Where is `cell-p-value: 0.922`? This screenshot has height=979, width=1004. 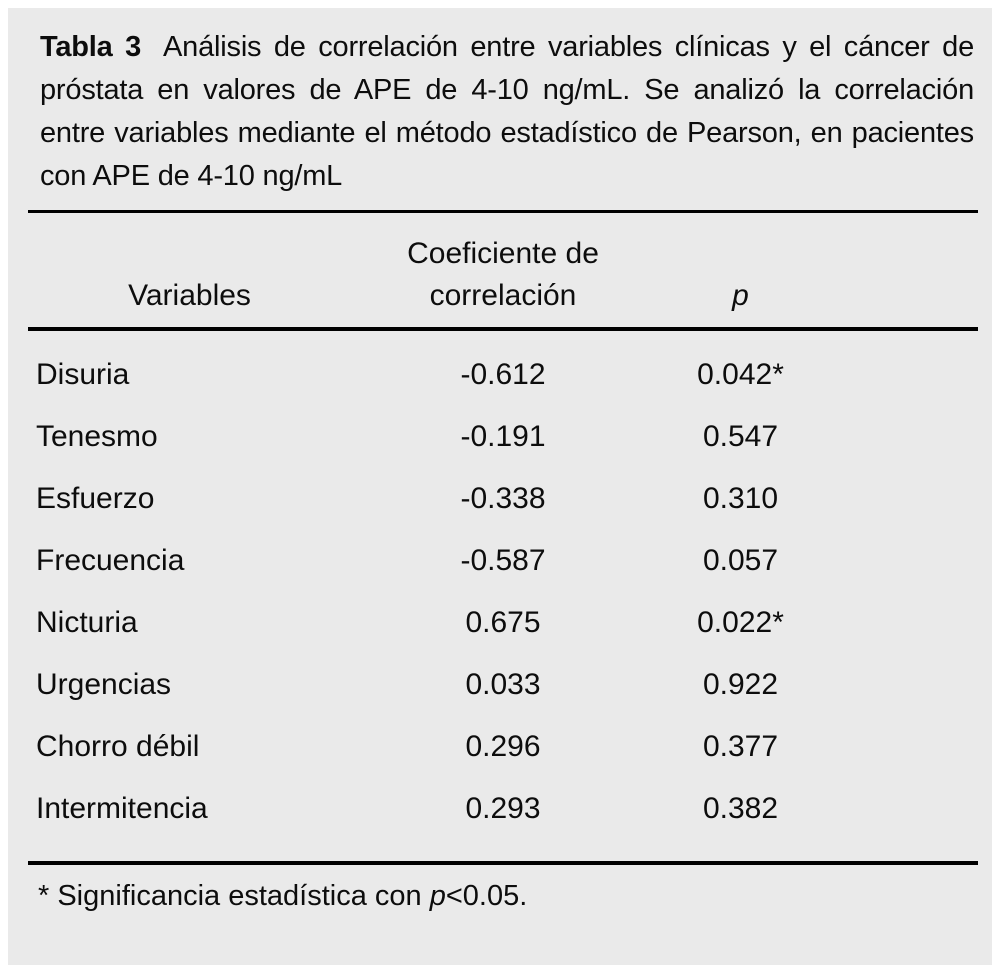
cell-p-value: 0.922 is located at coordinates (740, 684).